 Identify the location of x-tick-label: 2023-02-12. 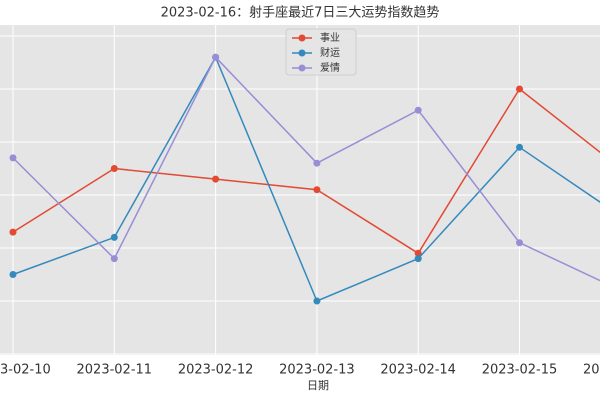
(216, 370).